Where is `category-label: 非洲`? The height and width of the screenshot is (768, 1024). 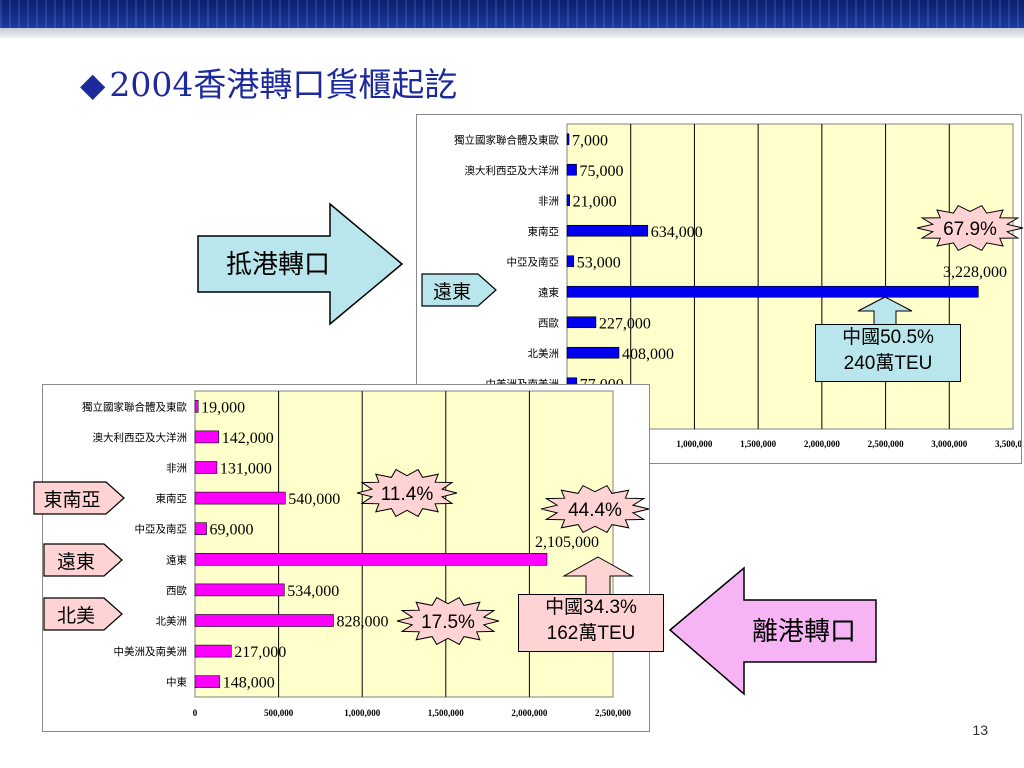 category-label: 非洲 is located at coordinates (548, 201).